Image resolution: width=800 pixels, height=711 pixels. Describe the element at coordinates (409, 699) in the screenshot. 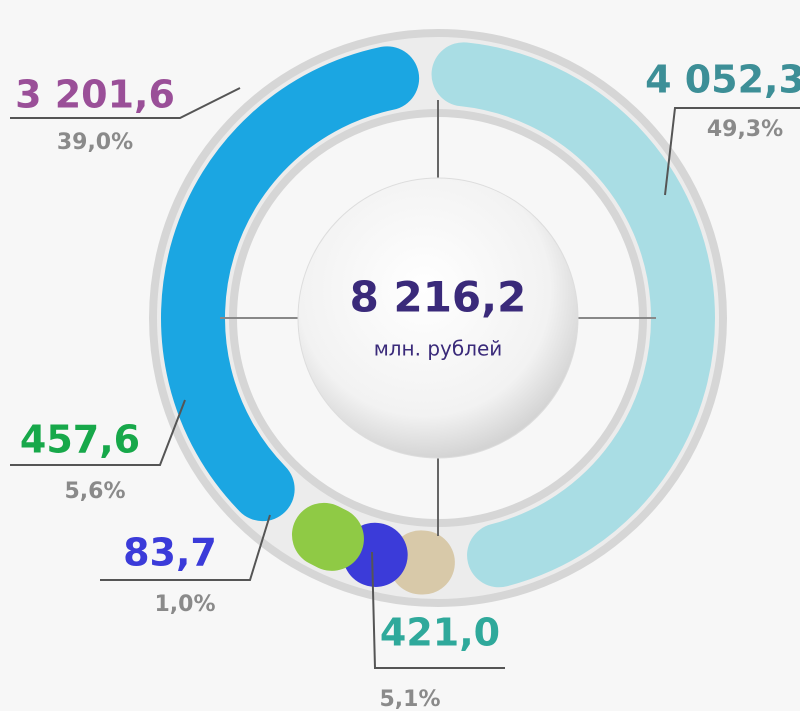

I see `share-label: 5,1%` at that location.